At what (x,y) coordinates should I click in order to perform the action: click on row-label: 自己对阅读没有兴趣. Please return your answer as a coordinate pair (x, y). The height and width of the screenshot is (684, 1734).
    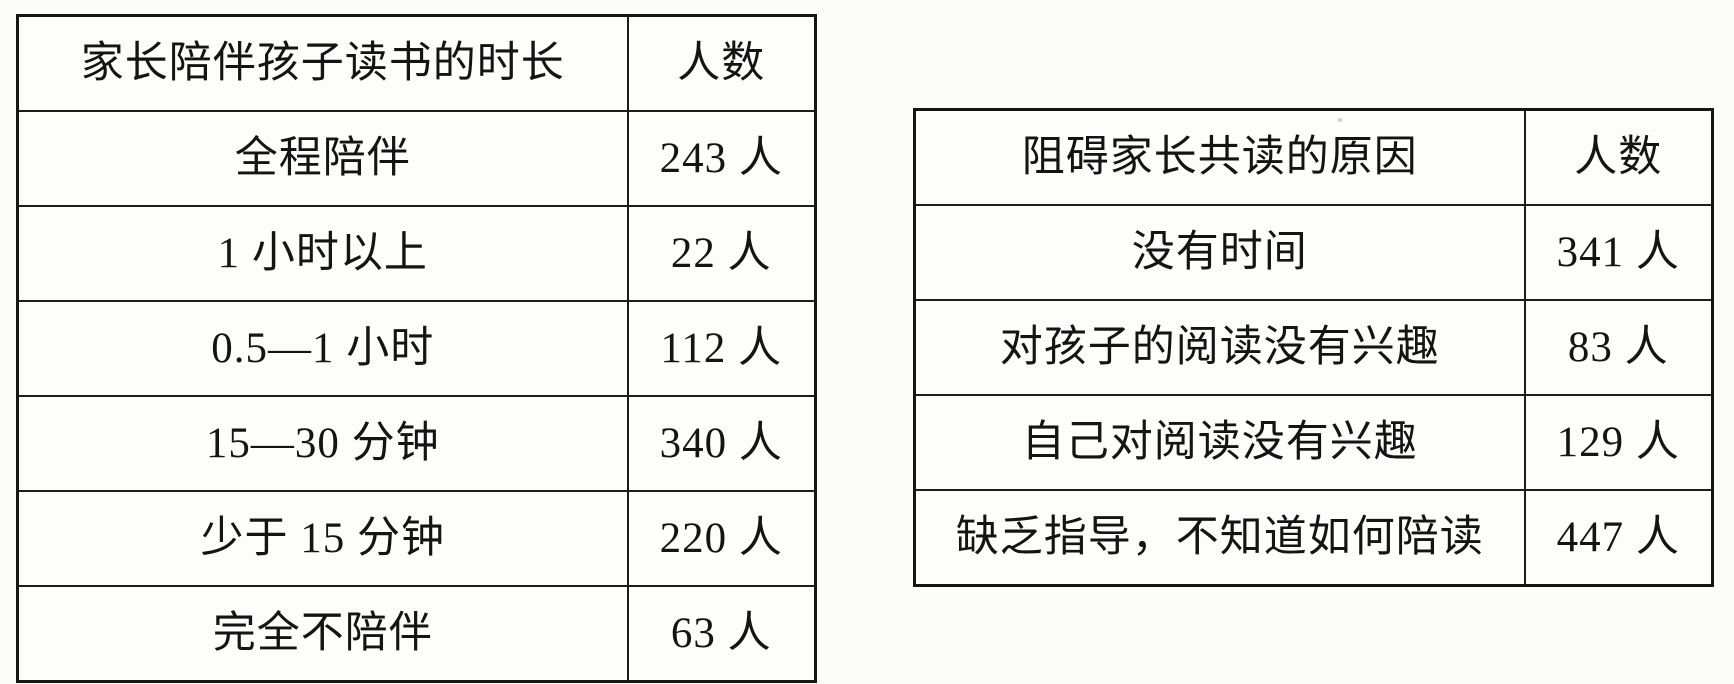
    Looking at the image, I should click on (1219, 442).